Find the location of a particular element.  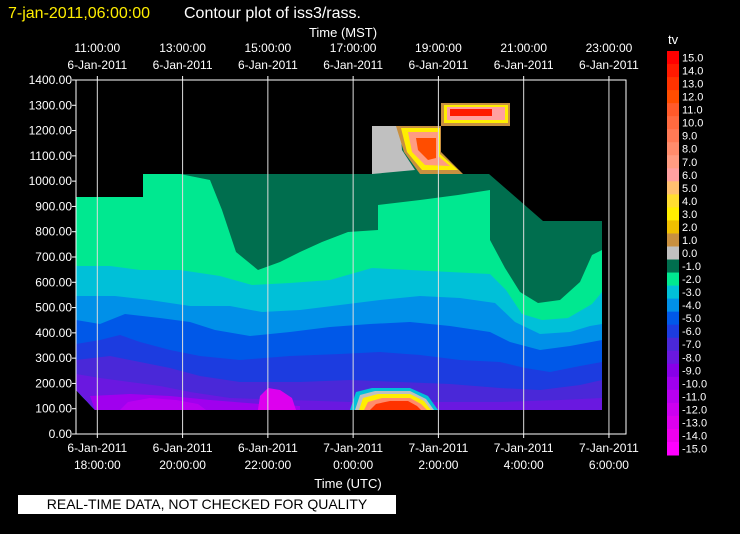

legend-label-item: 2.0 is located at coordinates (689, 228).